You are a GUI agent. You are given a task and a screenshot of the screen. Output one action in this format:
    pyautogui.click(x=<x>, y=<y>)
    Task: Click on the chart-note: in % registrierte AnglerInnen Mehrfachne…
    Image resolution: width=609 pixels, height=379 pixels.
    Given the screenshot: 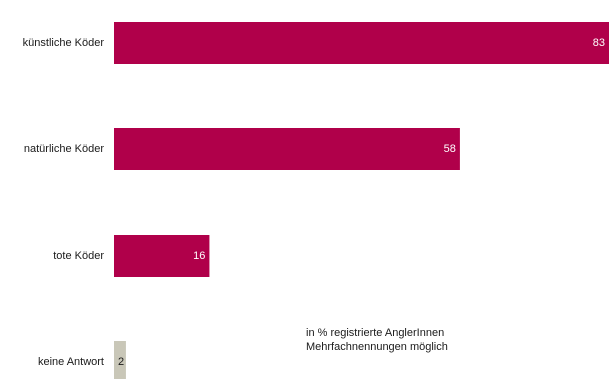 What is the action you would take?
    pyautogui.click(x=377, y=340)
    